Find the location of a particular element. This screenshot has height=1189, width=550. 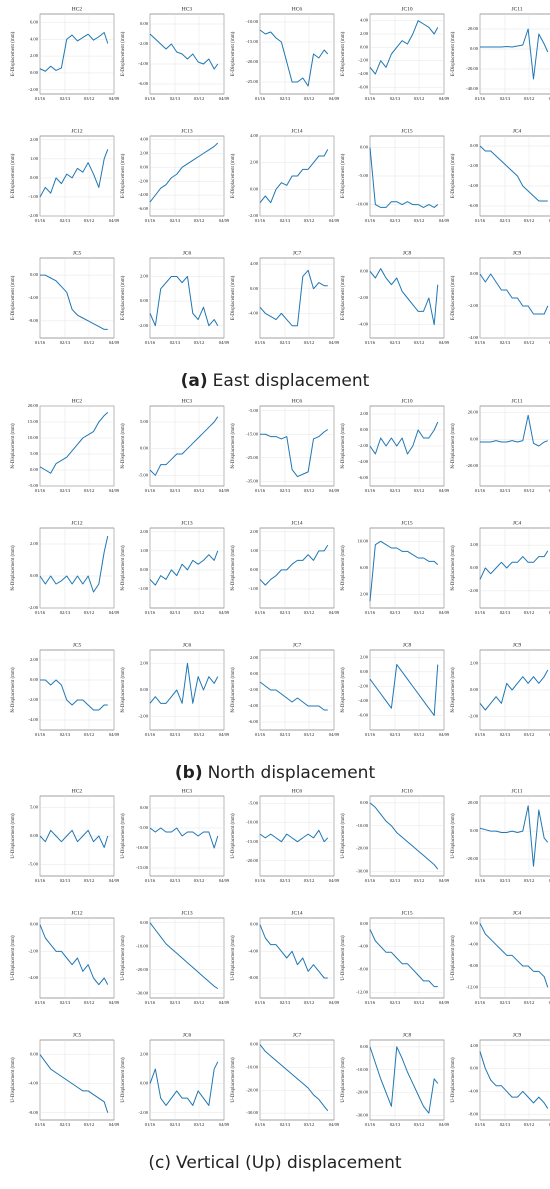

subplot-title: JC14 is located at coordinates (297, 913).